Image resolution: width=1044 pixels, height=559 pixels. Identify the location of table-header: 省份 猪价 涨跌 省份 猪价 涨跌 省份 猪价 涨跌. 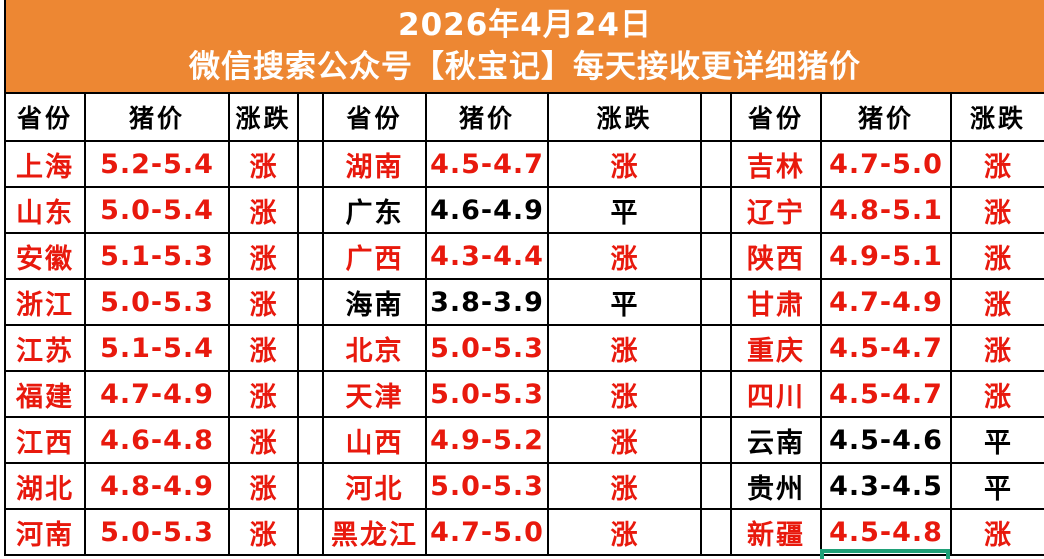
(524, 117).